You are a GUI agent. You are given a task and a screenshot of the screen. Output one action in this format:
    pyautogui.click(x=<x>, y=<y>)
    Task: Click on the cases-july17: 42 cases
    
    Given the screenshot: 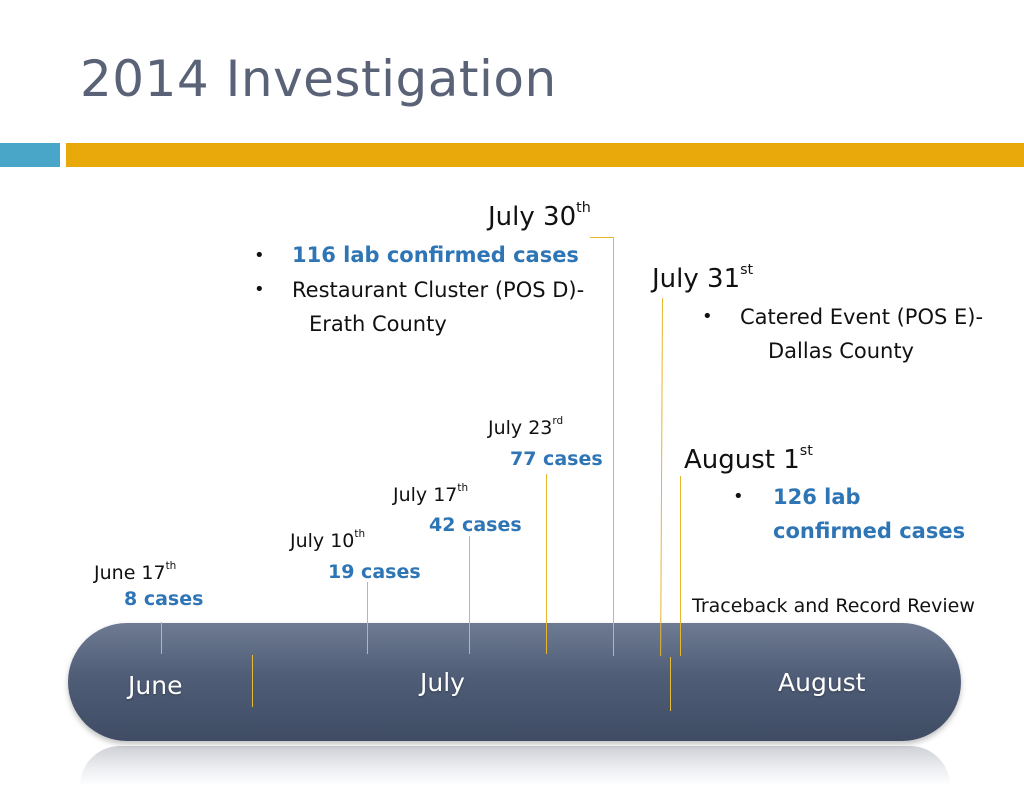 What is the action you would take?
    pyautogui.click(x=475, y=525)
    